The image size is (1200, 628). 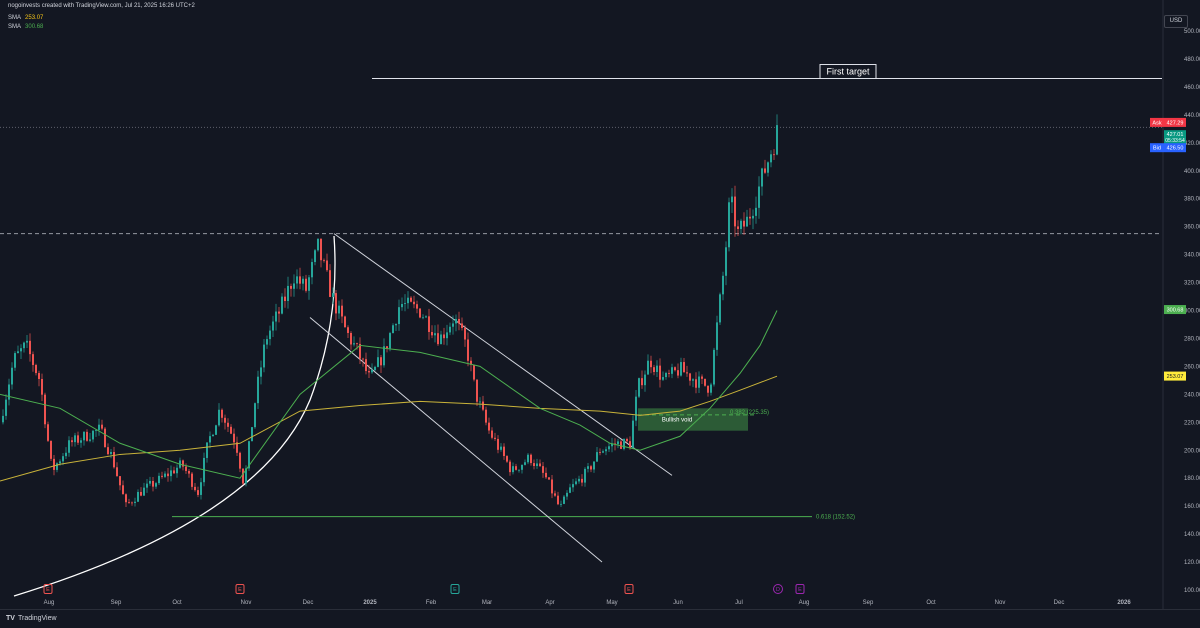 What do you see at coordinates (1176, 21) in the screenshot?
I see `currency-button: USD` at bounding box center [1176, 21].